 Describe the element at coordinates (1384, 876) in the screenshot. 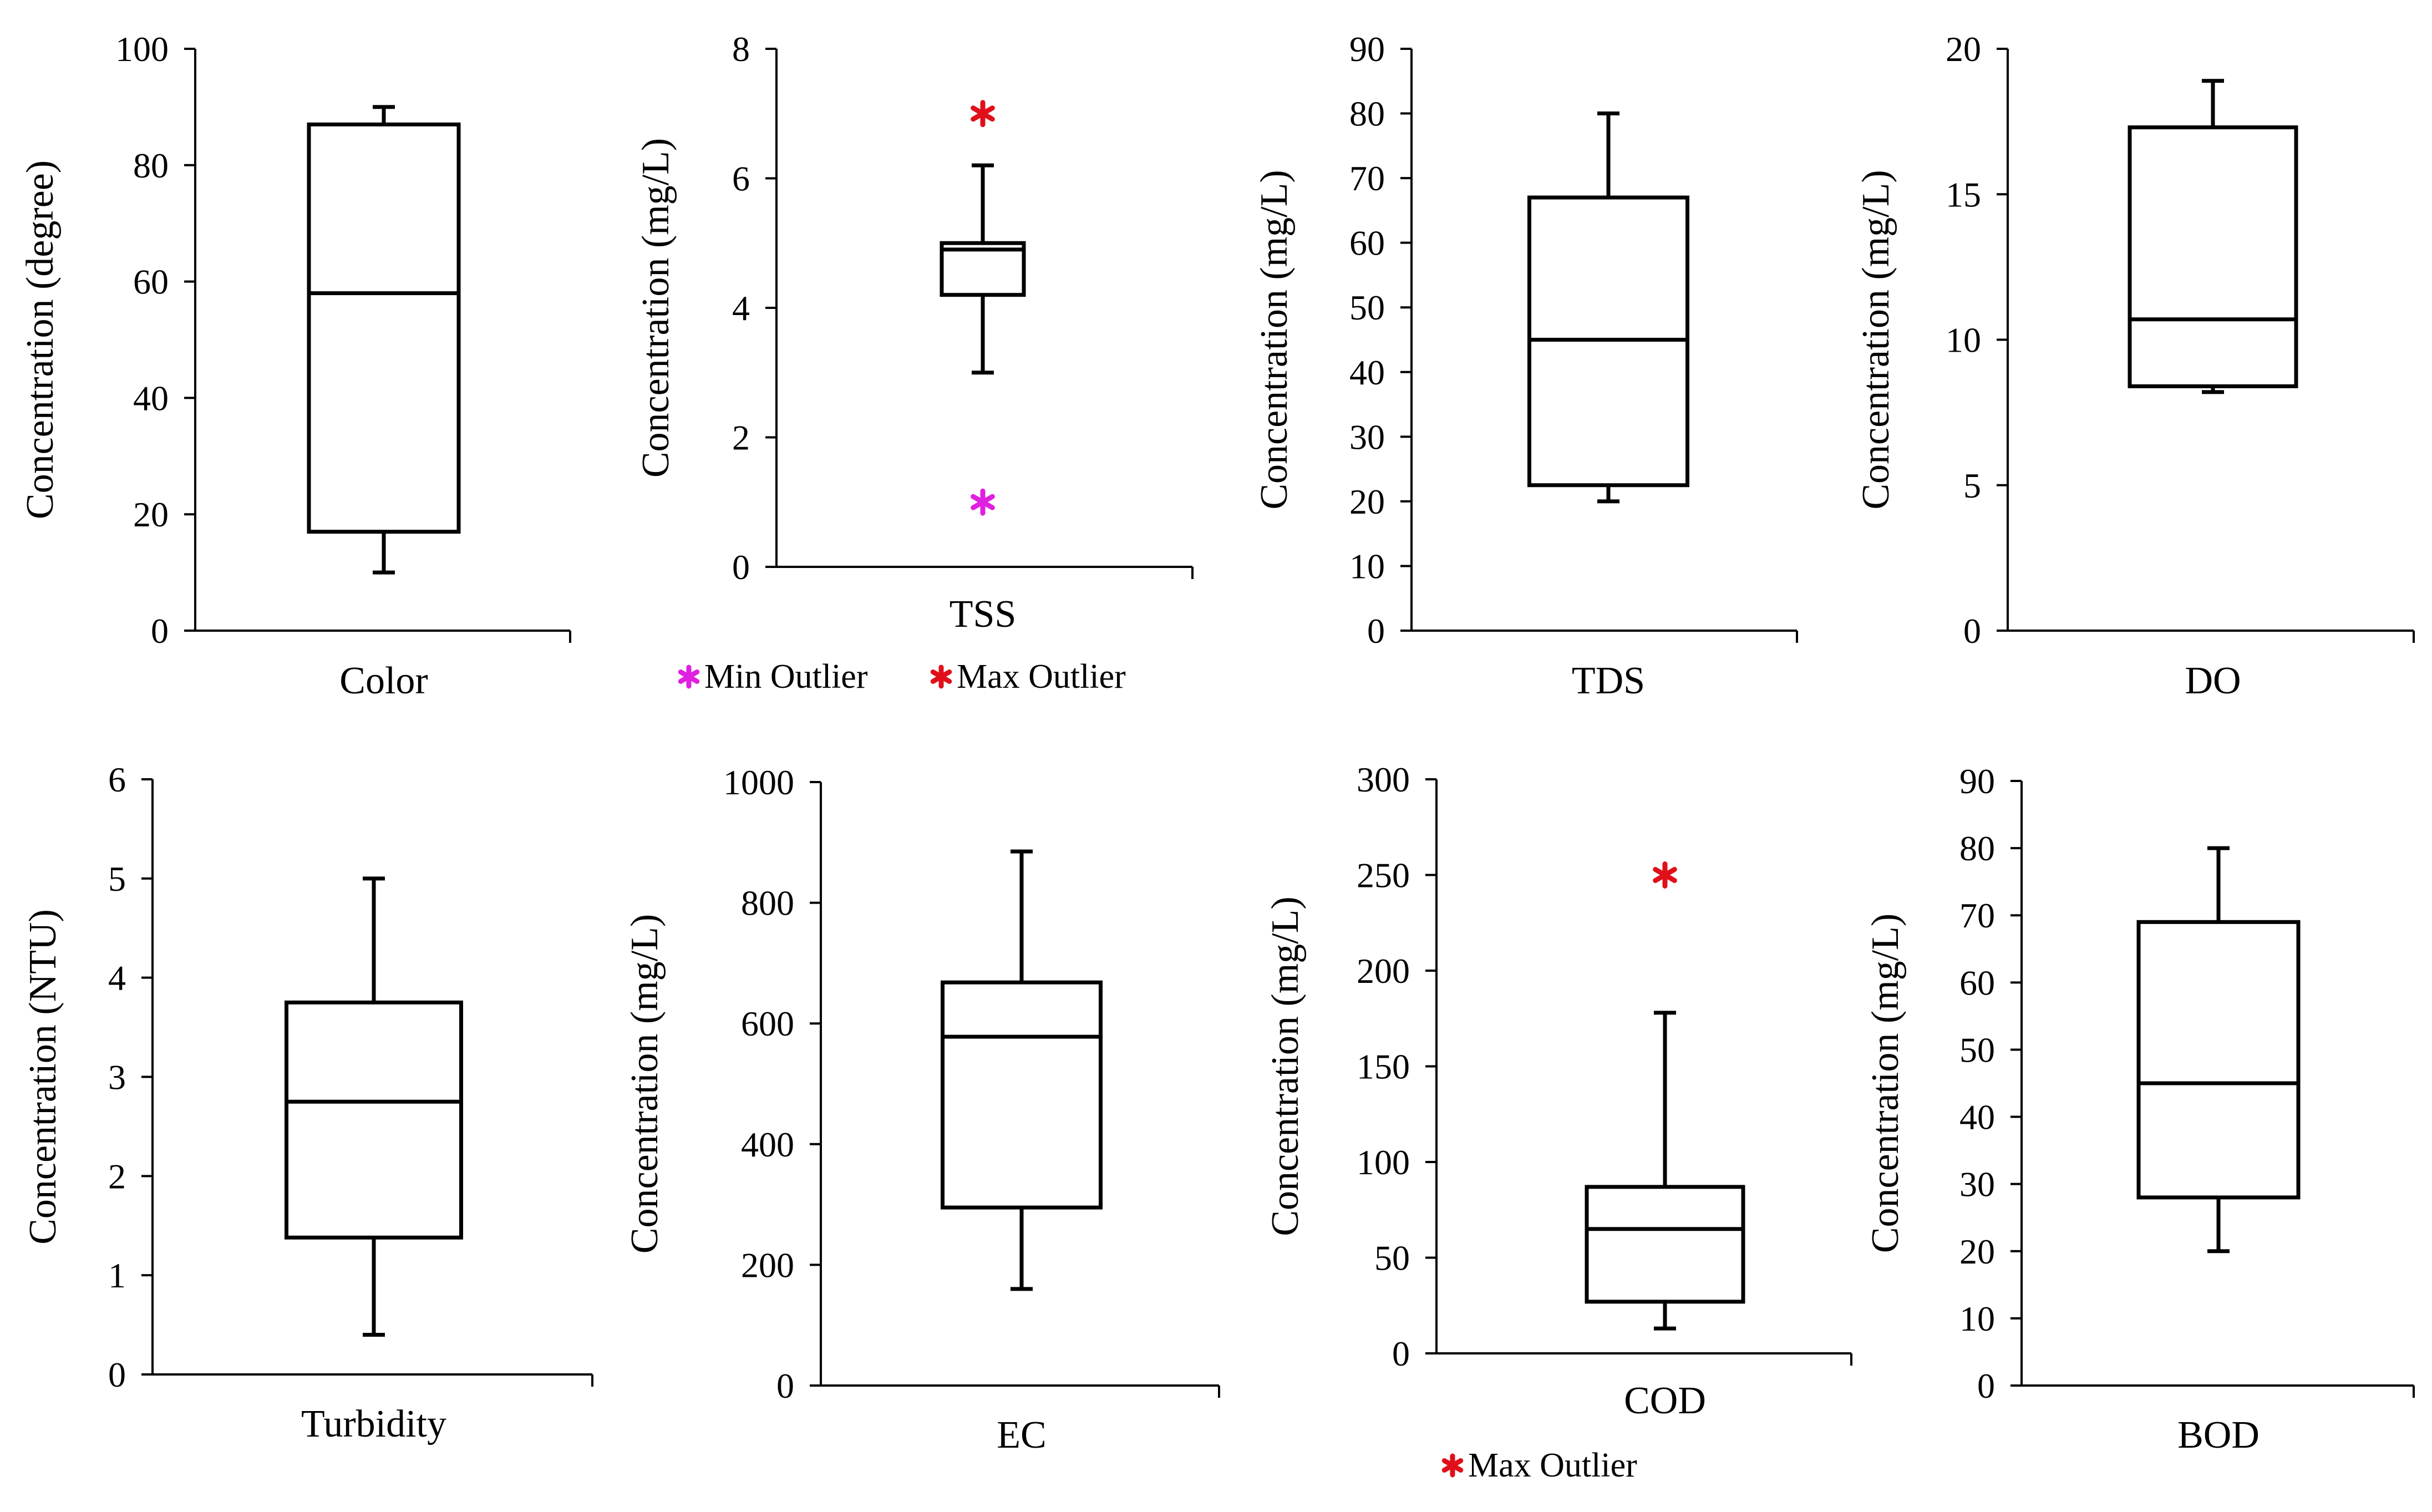

I see `y-tick-label: 250` at that location.